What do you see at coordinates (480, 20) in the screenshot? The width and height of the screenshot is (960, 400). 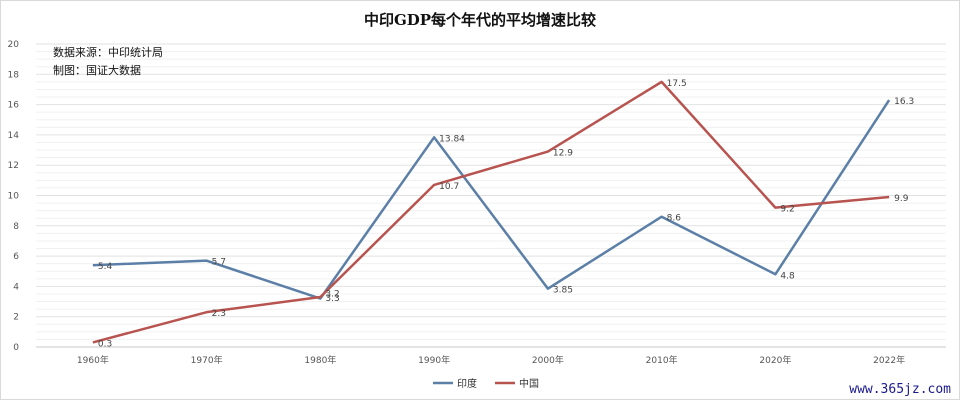 I see `chart-title: 中印GDP每个年代的平均增速比较` at bounding box center [480, 20].